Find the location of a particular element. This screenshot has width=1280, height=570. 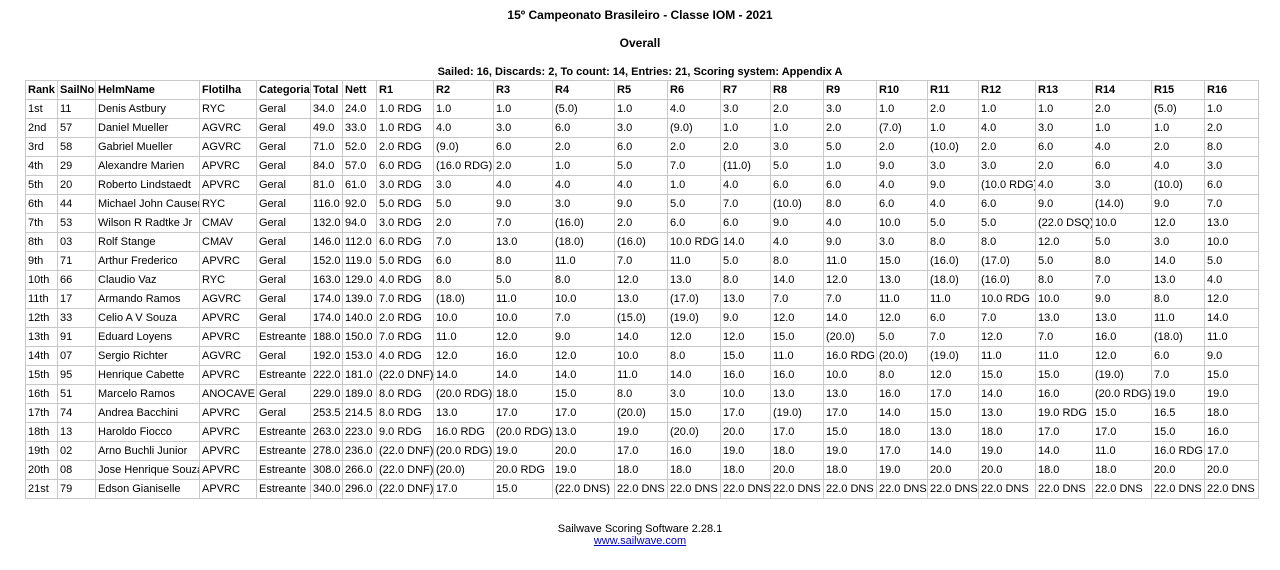

cell: AGVRC is located at coordinates (228, 128).